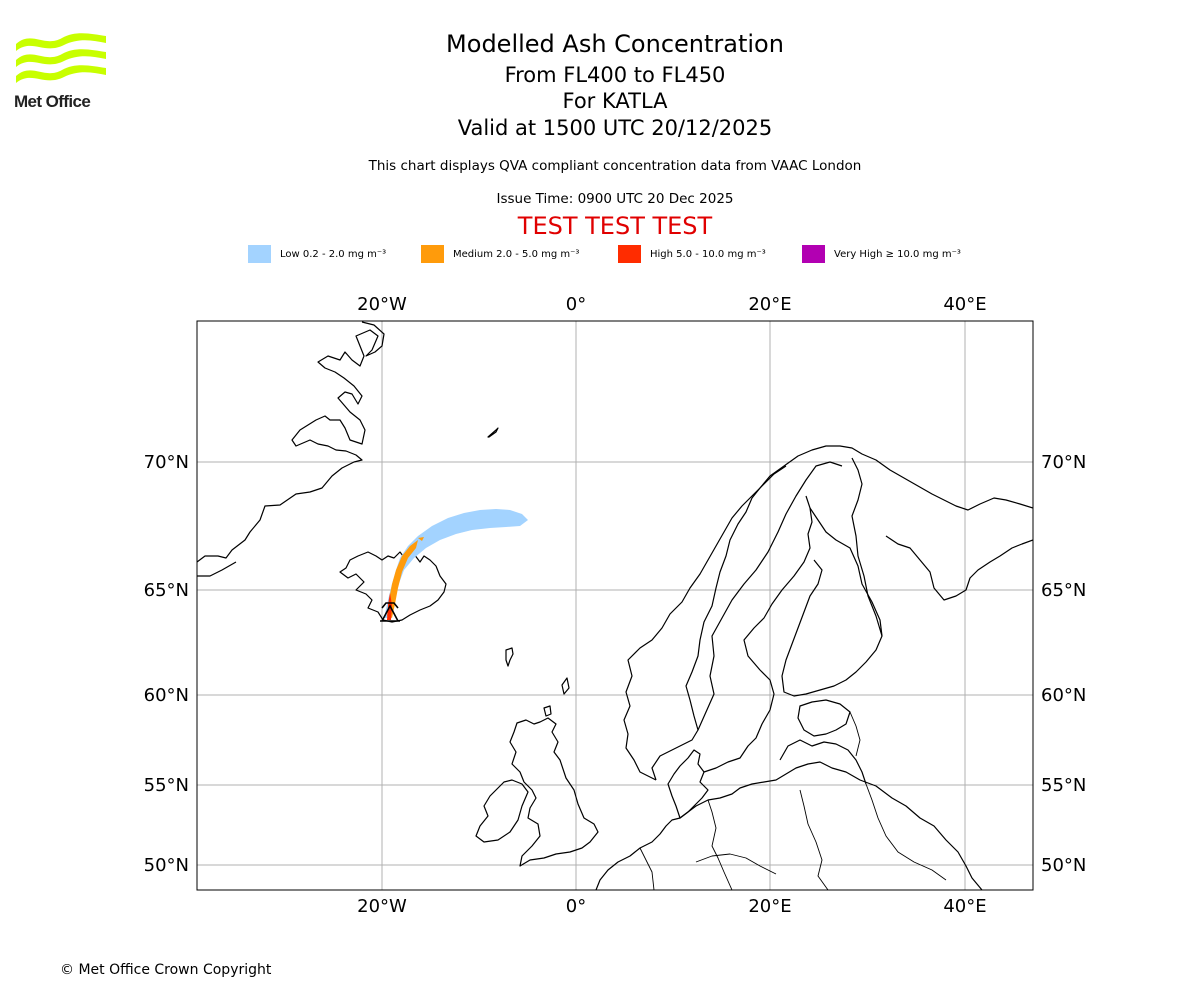  Describe the element at coordinates (832, 602) in the screenshot. I see `finland-coastline` at that location.